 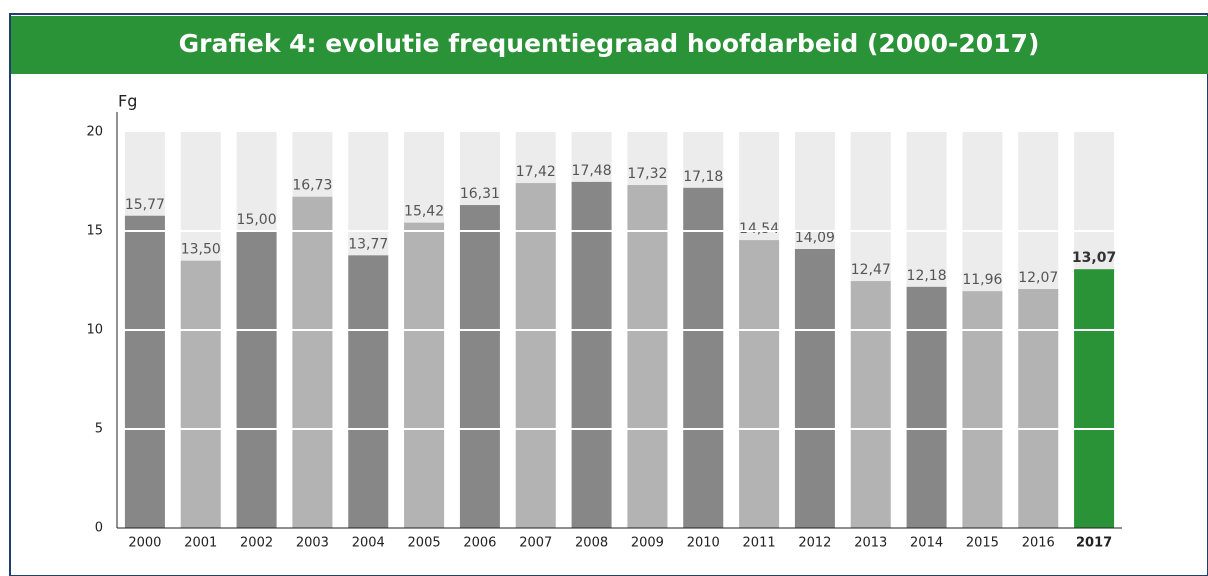 What do you see at coordinates (871, 270) in the screenshot?
I see `value-label: 12,47` at bounding box center [871, 270].